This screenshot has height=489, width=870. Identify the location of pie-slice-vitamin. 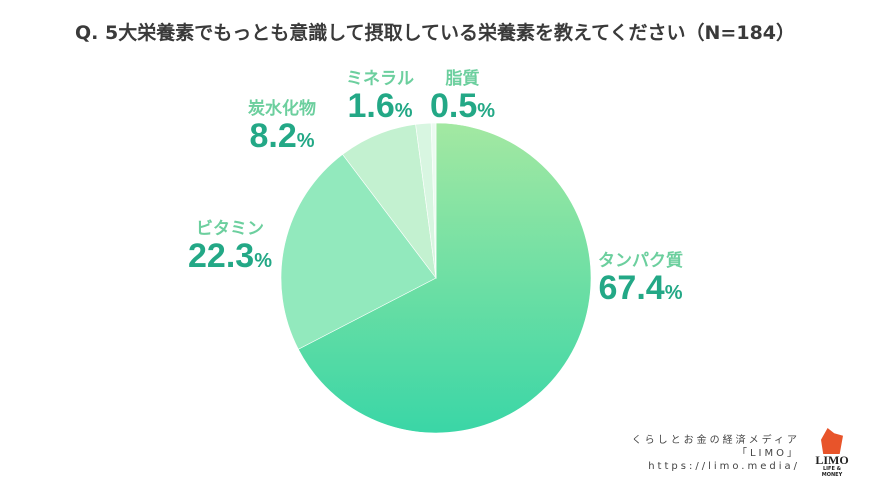
(358, 251).